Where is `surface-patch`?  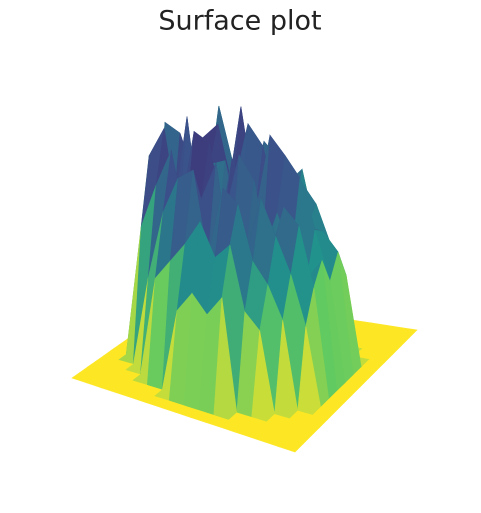
surface-patch is located at coordinates (291, 445).